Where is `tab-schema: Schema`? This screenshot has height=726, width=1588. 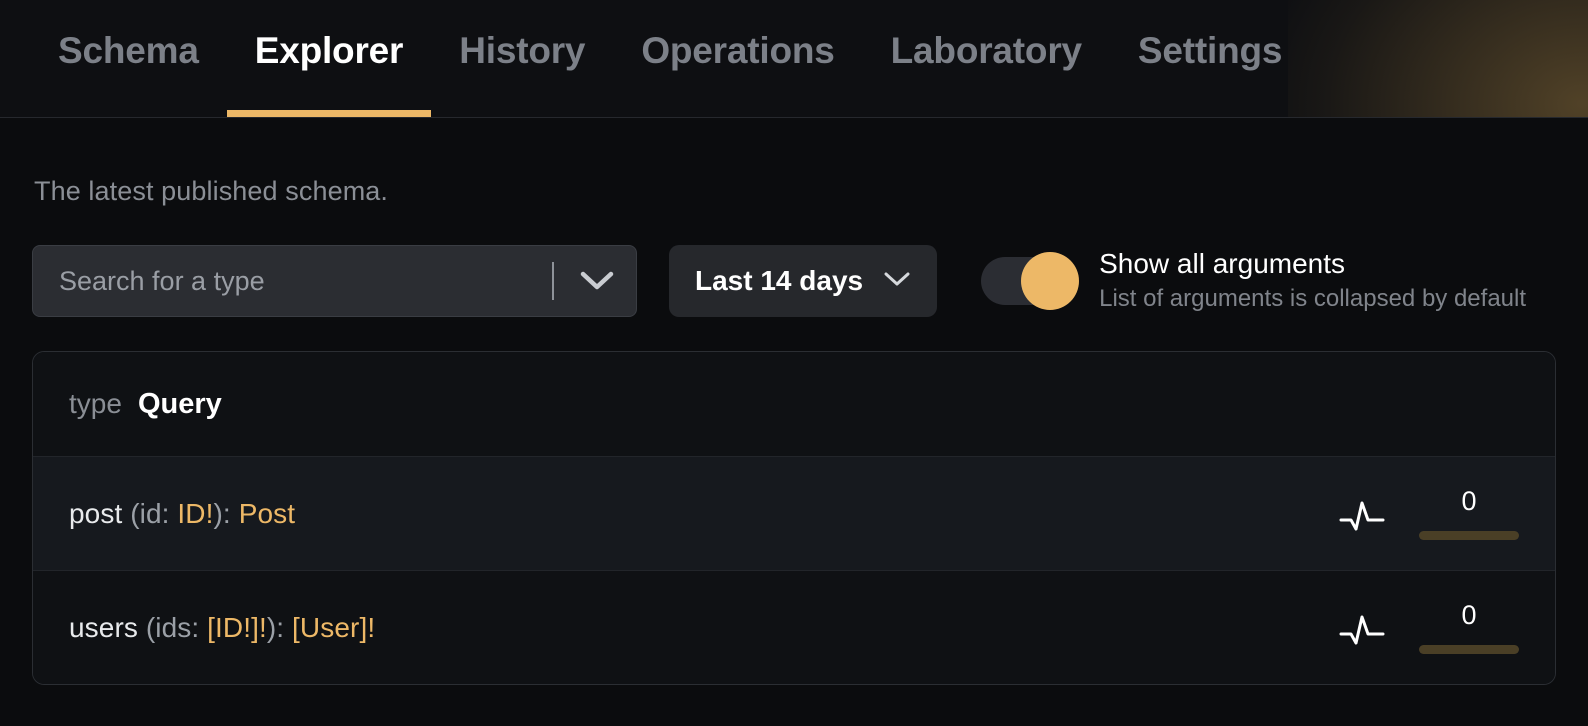
tab-schema: Schema is located at coordinates (128, 58).